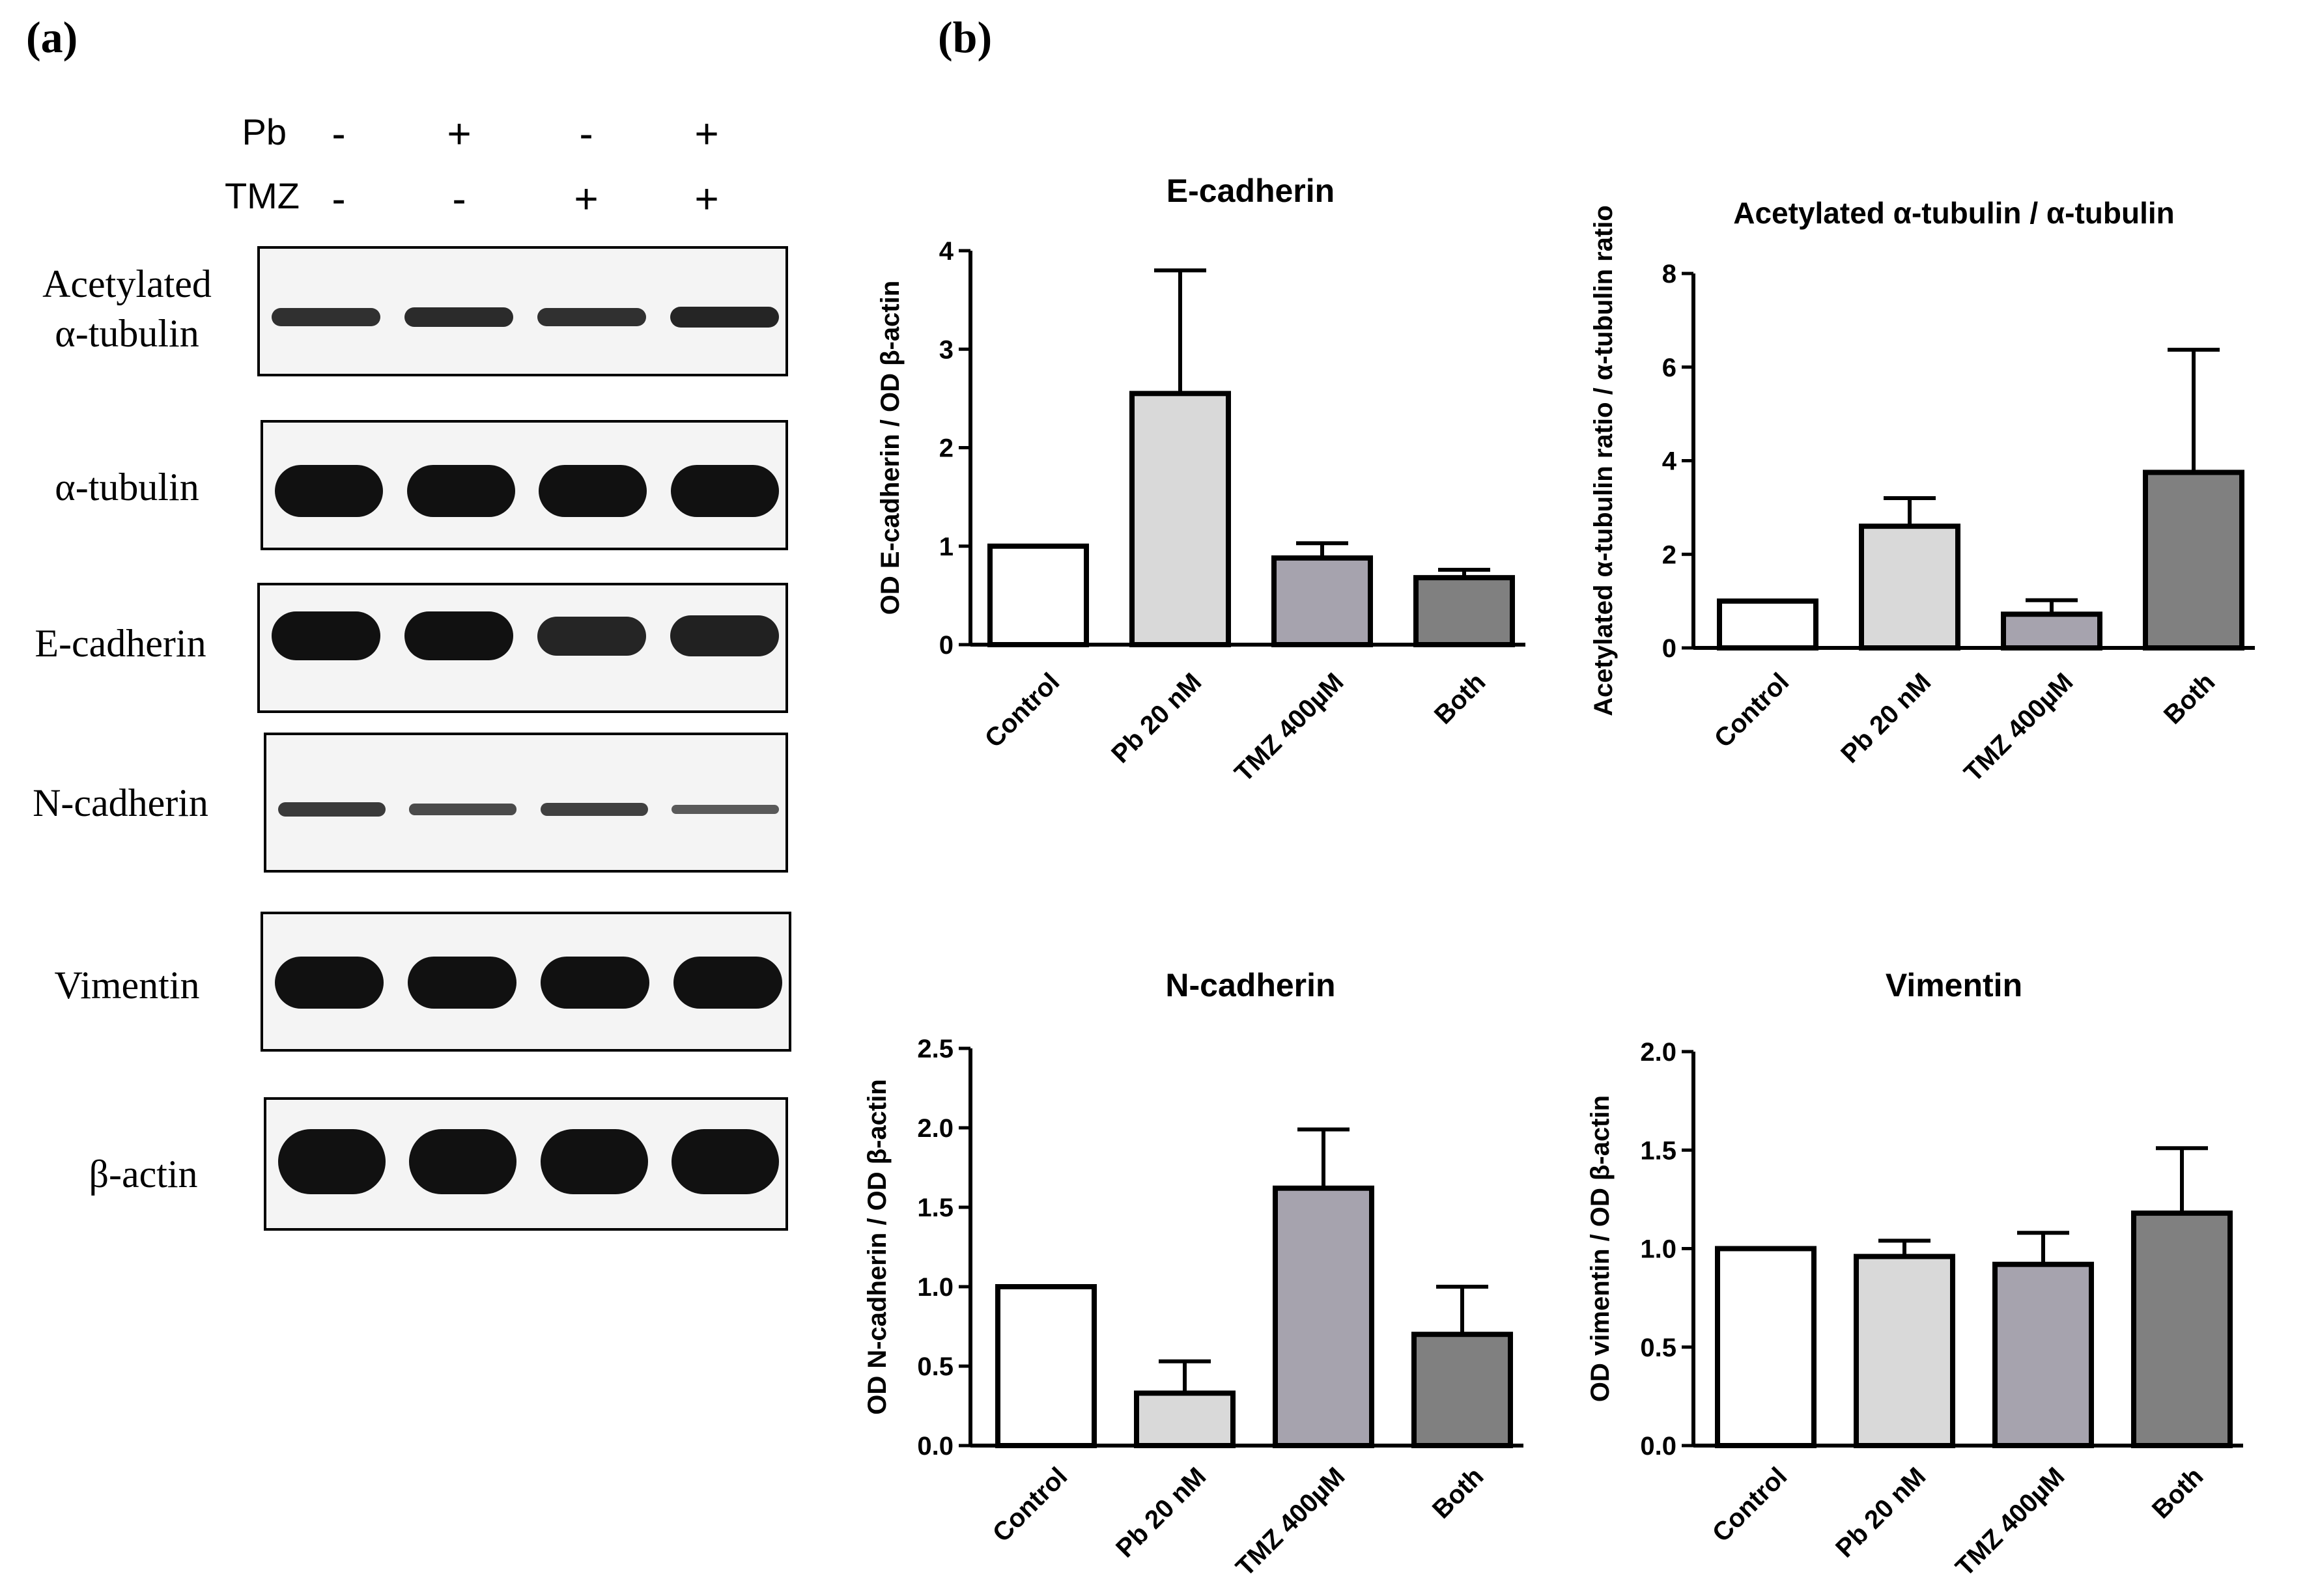 Image resolution: width=2305 pixels, height=1596 pixels. Describe the element at coordinates (878, 1247) in the screenshot. I see `y-axis-label: OD N-cadherin / OD β-actin` at that location.